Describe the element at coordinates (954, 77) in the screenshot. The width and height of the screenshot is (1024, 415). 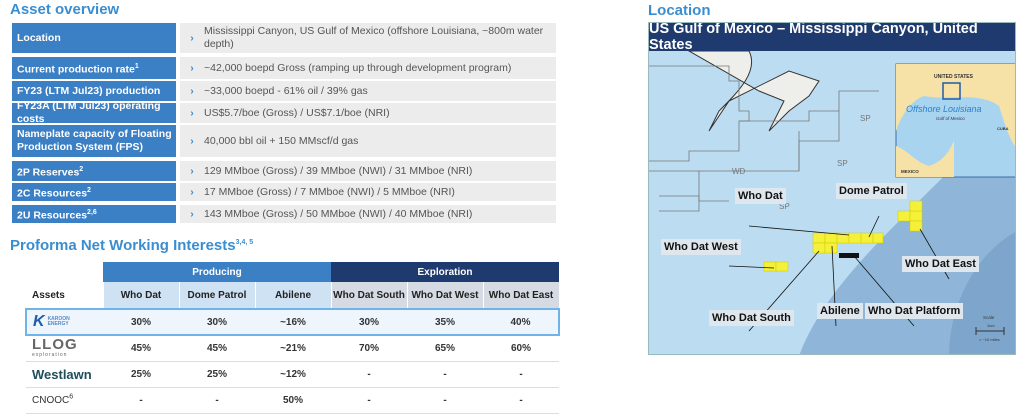
I see `text: UNITED STATES` at that location.